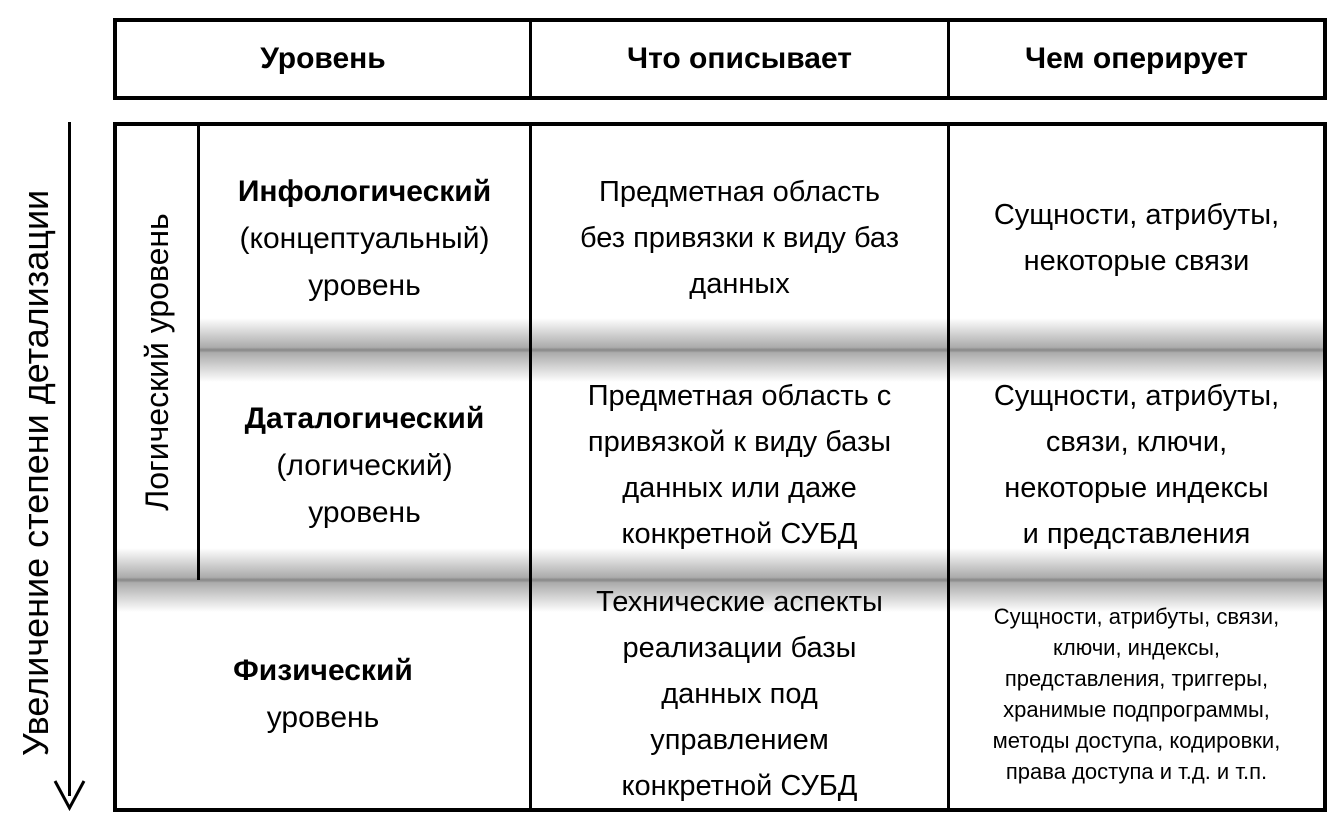 This screenshot has height=835, width=1342. I want to click on cell-level-physical: Физический уровень, so click(323, 694).